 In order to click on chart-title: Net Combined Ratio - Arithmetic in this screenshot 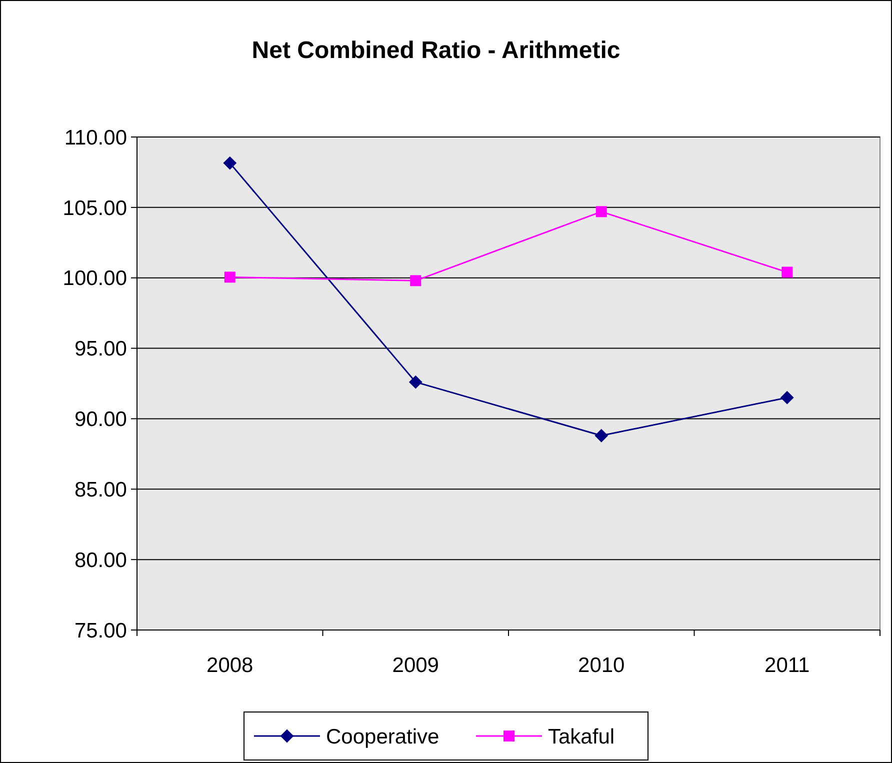, I will do `click(436, 50)`.